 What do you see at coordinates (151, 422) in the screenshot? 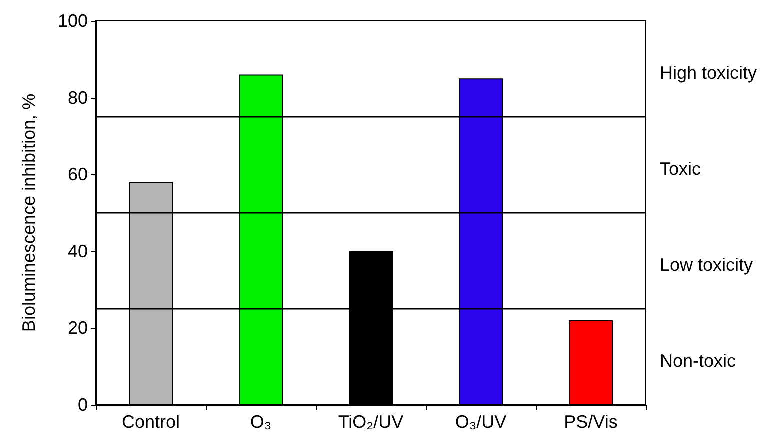
I see `x-tick-label: Control` at bounding box center [151, 422].